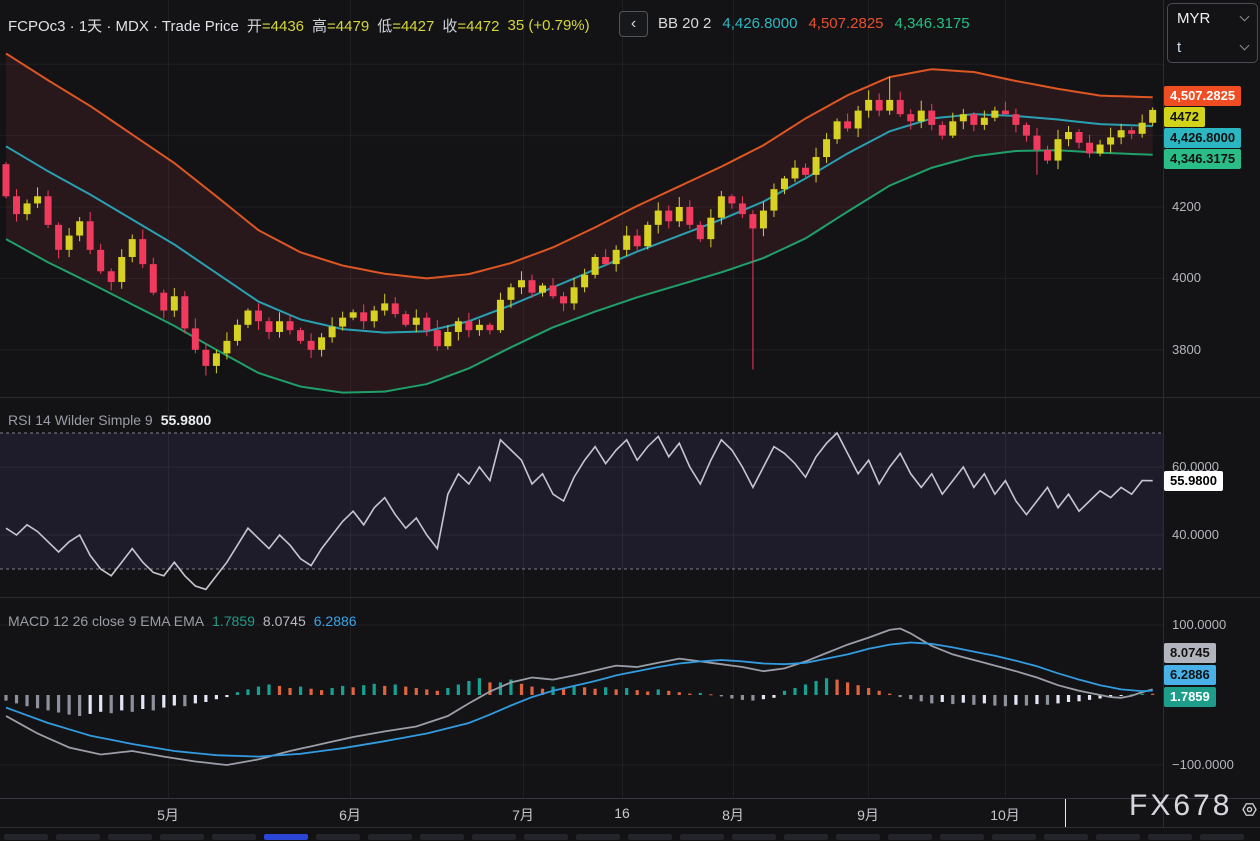 This screenshot has width=1260, height=841. What do you see at coordinates (286, 837) in the screenshot?
I see `timeline-scrollbar-thumb` at bounding box center [286, 837].